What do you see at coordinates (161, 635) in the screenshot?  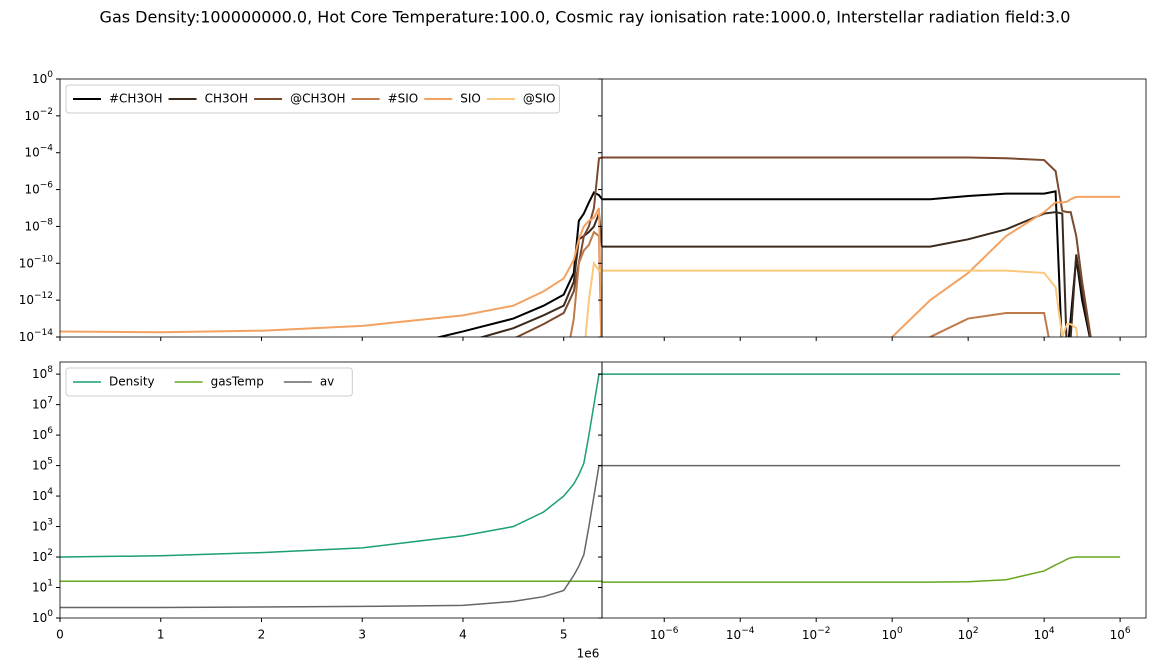 I see `x-tick-label: 1` at bounding box center [161, 635].